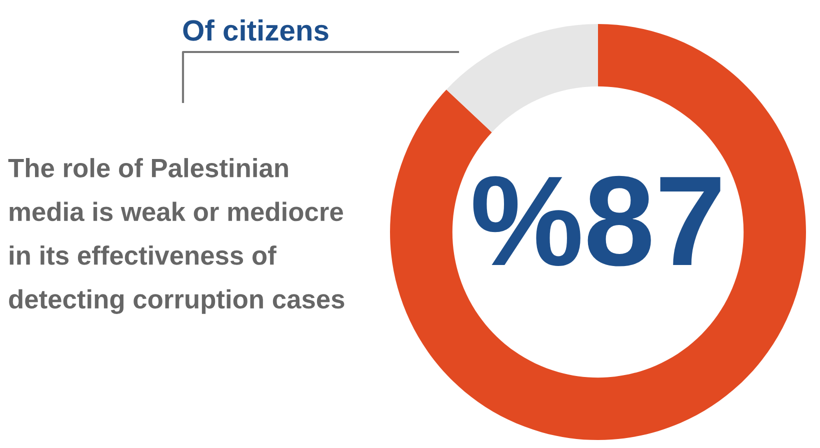 The height and width of the screenshot is (448, 820). What do you see at coordinates (255, 30) in the screenshot?
I see `chart-title: Of citizens` at bounding box center [255, 30].